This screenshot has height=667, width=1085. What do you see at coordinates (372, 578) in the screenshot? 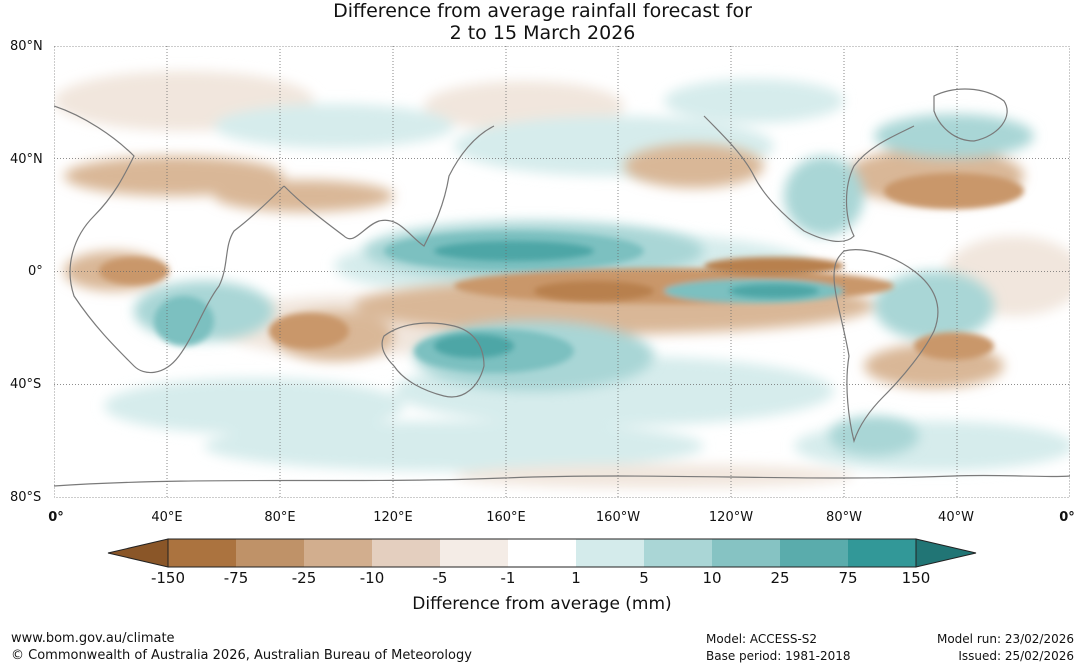
I see `legend-tick-minus10: -10` at bounding box center [372, 578].